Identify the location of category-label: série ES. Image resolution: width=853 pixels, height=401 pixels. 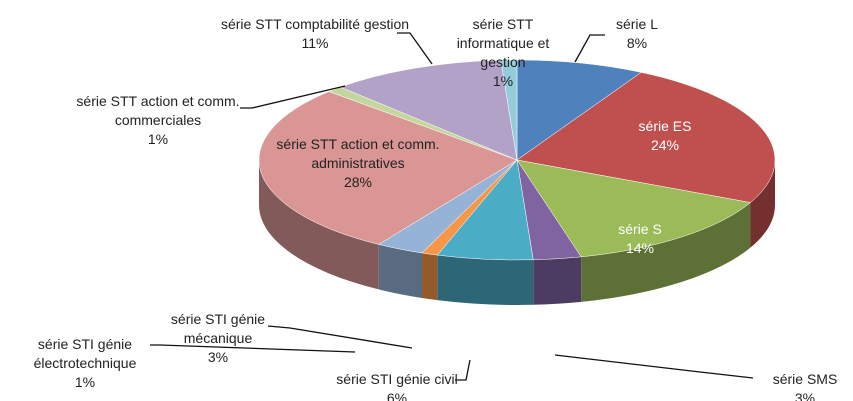
(665, 126).